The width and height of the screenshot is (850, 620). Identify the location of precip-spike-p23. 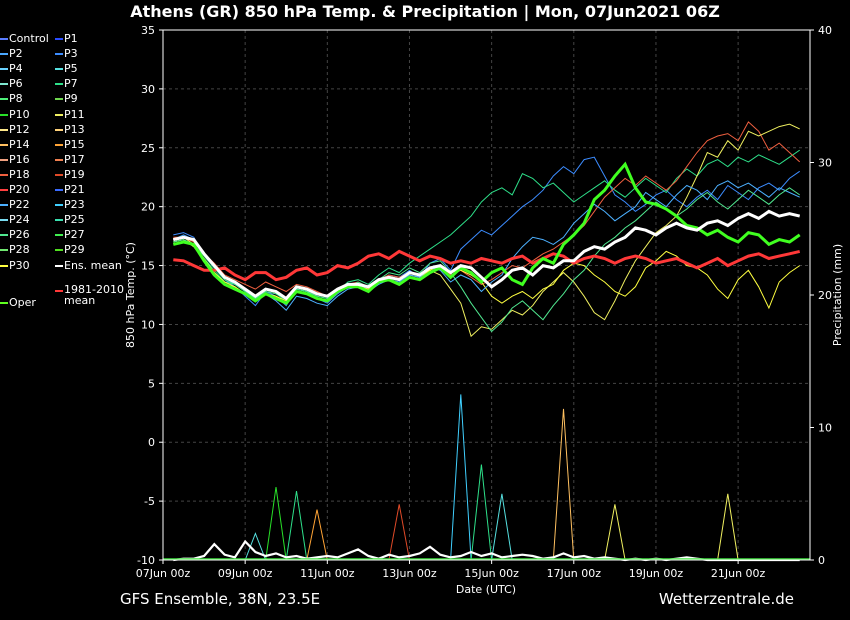
(461, 477).